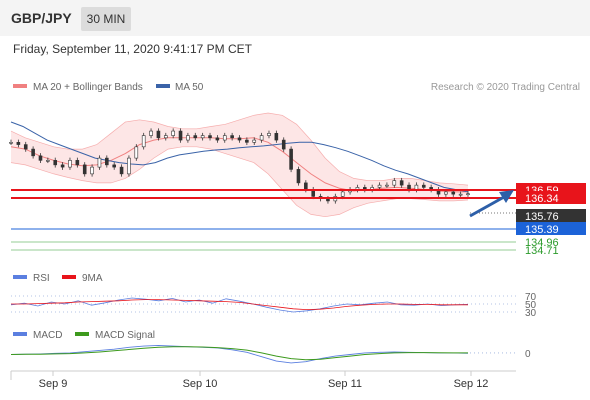  Describe the element at coordinates (531, 305) in the screenshot. I see `rsi-tick-label: 50` at that location.